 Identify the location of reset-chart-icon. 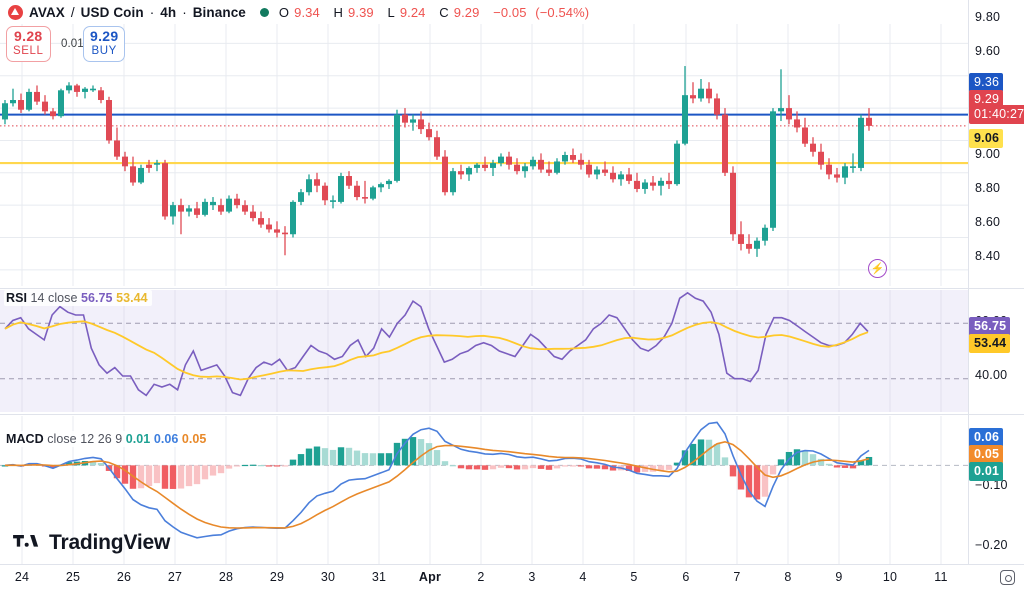
(1007, 577).